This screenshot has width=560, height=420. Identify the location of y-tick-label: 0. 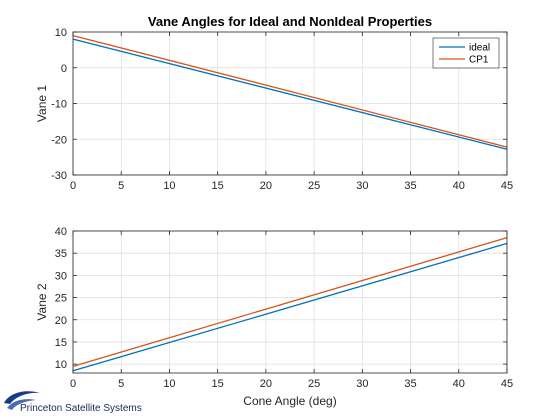
(64, 69).